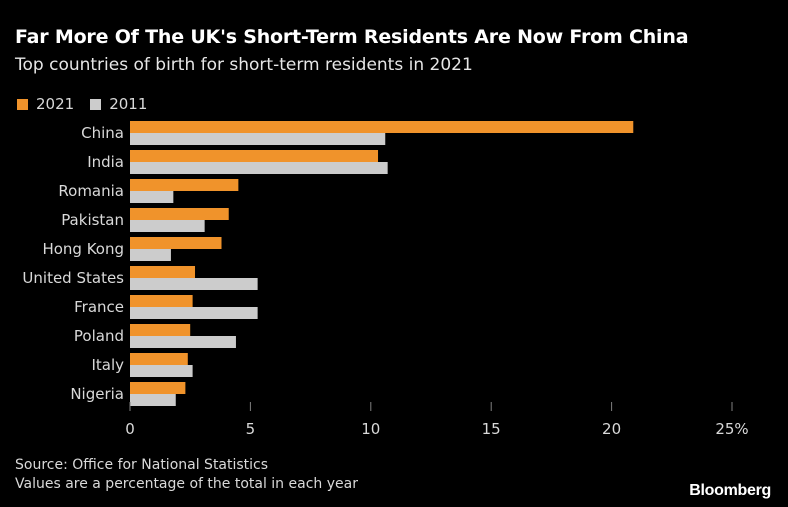 The height and width of the screenshot is (507, 788). I want to click on legend-item-2011: 2011, so click(118, 104).